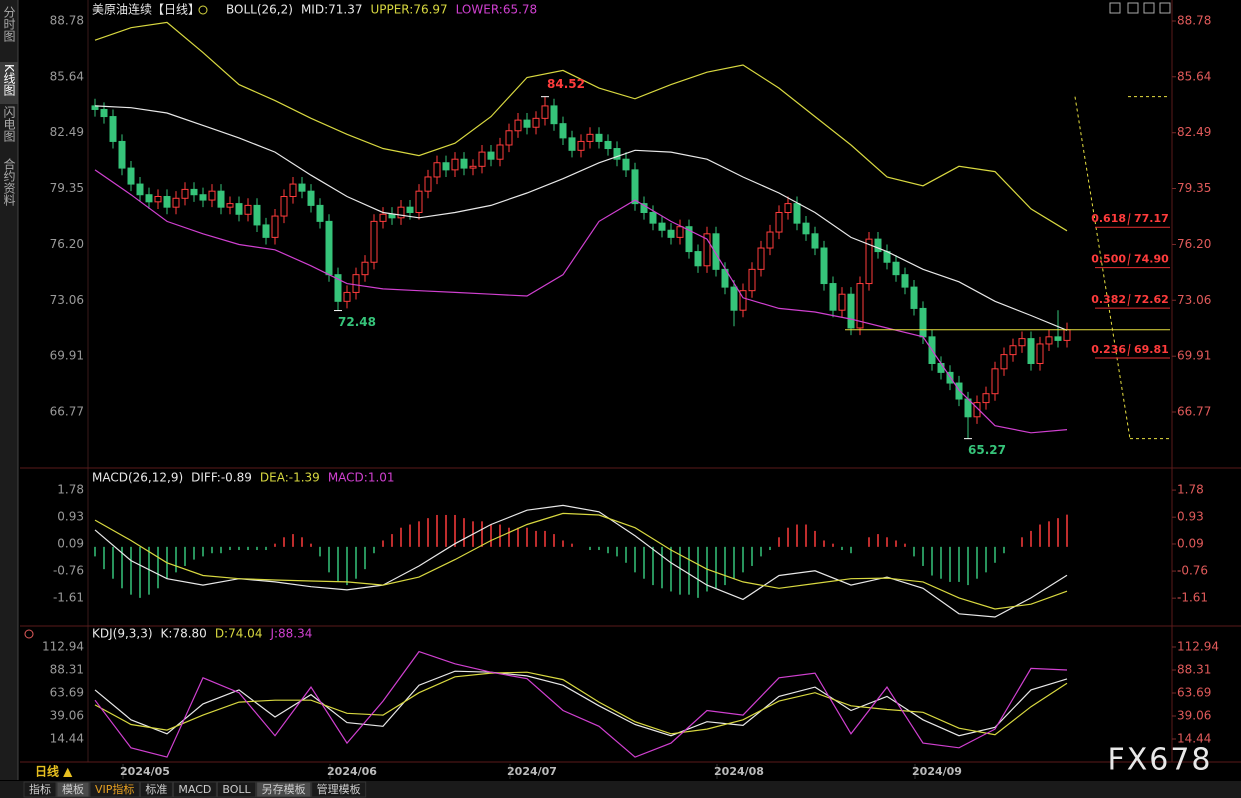  Describe the element at coordinates (67, 411) in the screenshot. I see `y-tick-label: 66.77` at that location.